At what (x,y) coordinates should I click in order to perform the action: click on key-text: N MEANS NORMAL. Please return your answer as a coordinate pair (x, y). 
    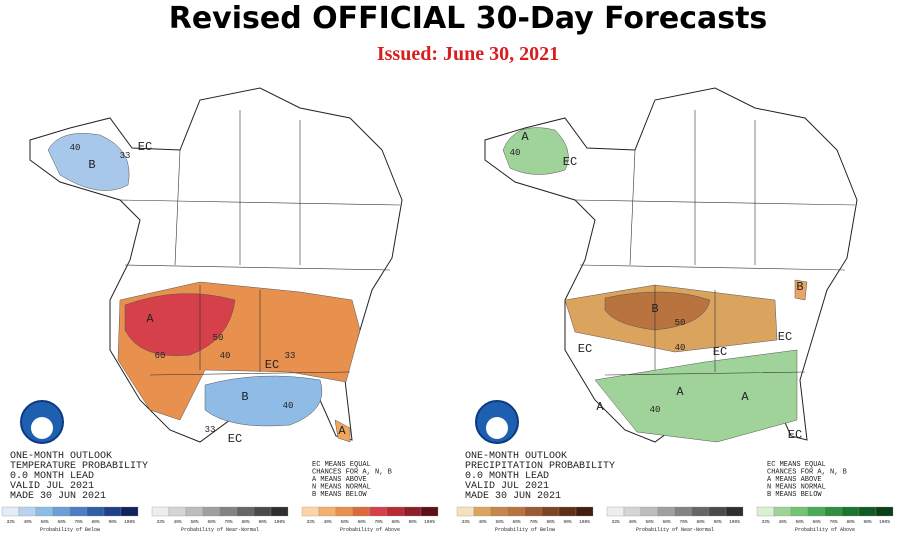
    Looking at the image, I should click on (341, 488).